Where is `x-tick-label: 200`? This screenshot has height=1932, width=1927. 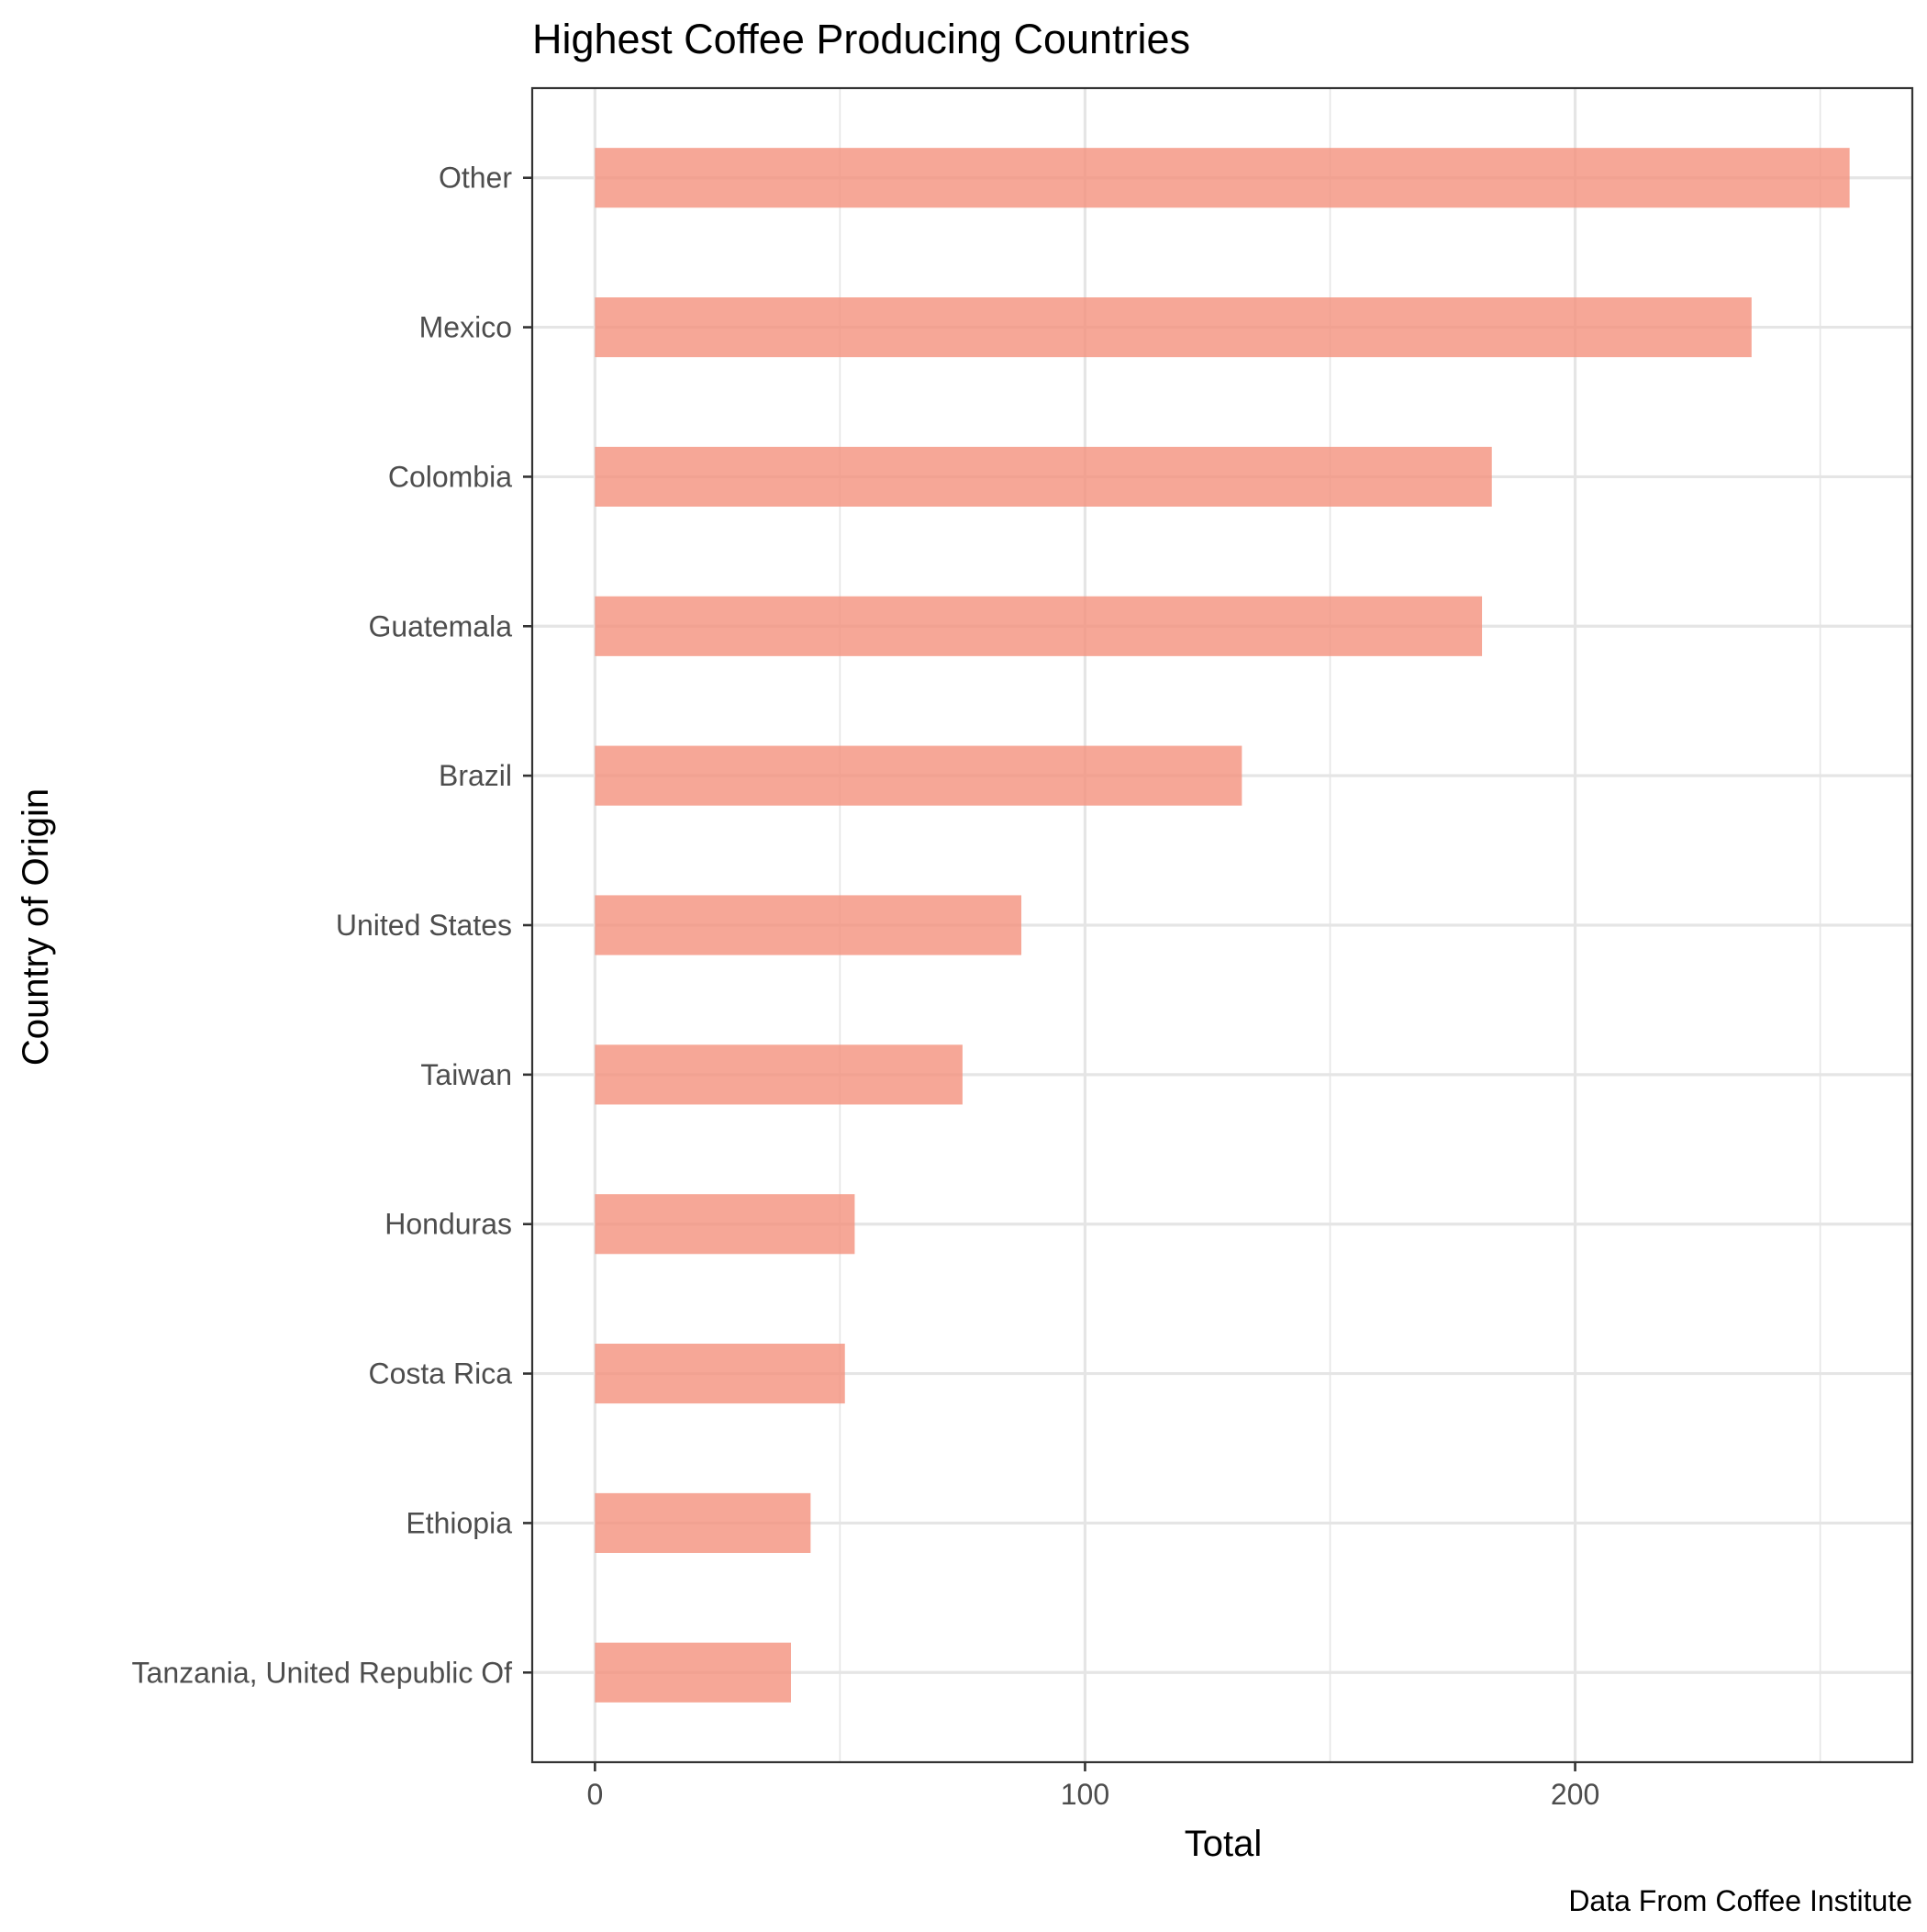 x-tick-label: 200 is located at coordinates (1575, 1794).